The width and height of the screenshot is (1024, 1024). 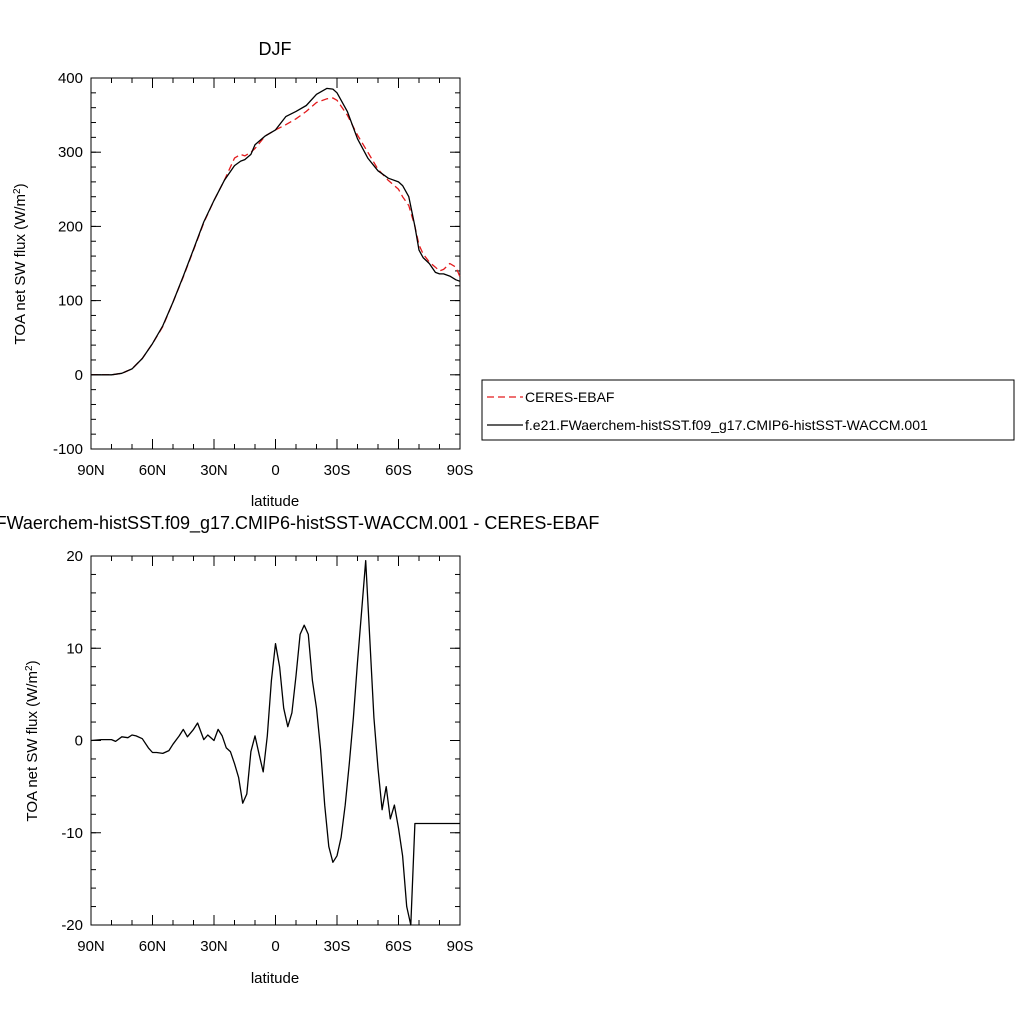 What do you see at coordinates (153, 470) in the screenshot?
I see `top-x-tick-label: 60N` at bounding box center [153, 470].